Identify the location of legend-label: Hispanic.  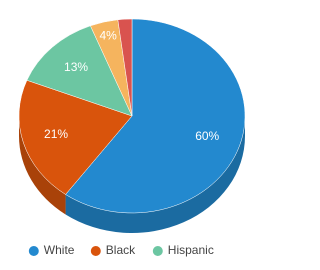
(191, 250).